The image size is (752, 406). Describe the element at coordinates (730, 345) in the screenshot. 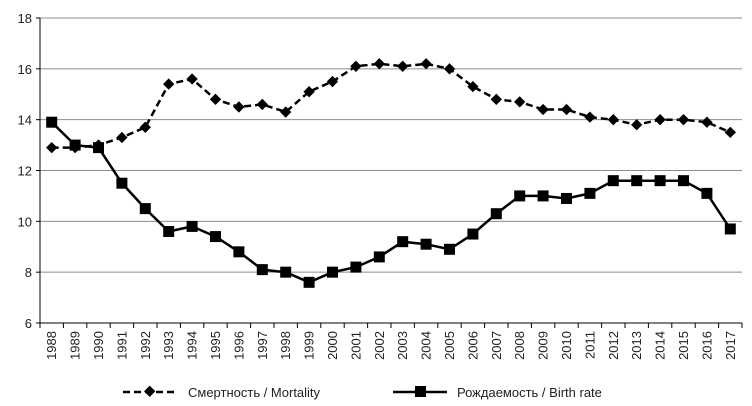

I see `x-tick-label-2017: 2017` at that location.